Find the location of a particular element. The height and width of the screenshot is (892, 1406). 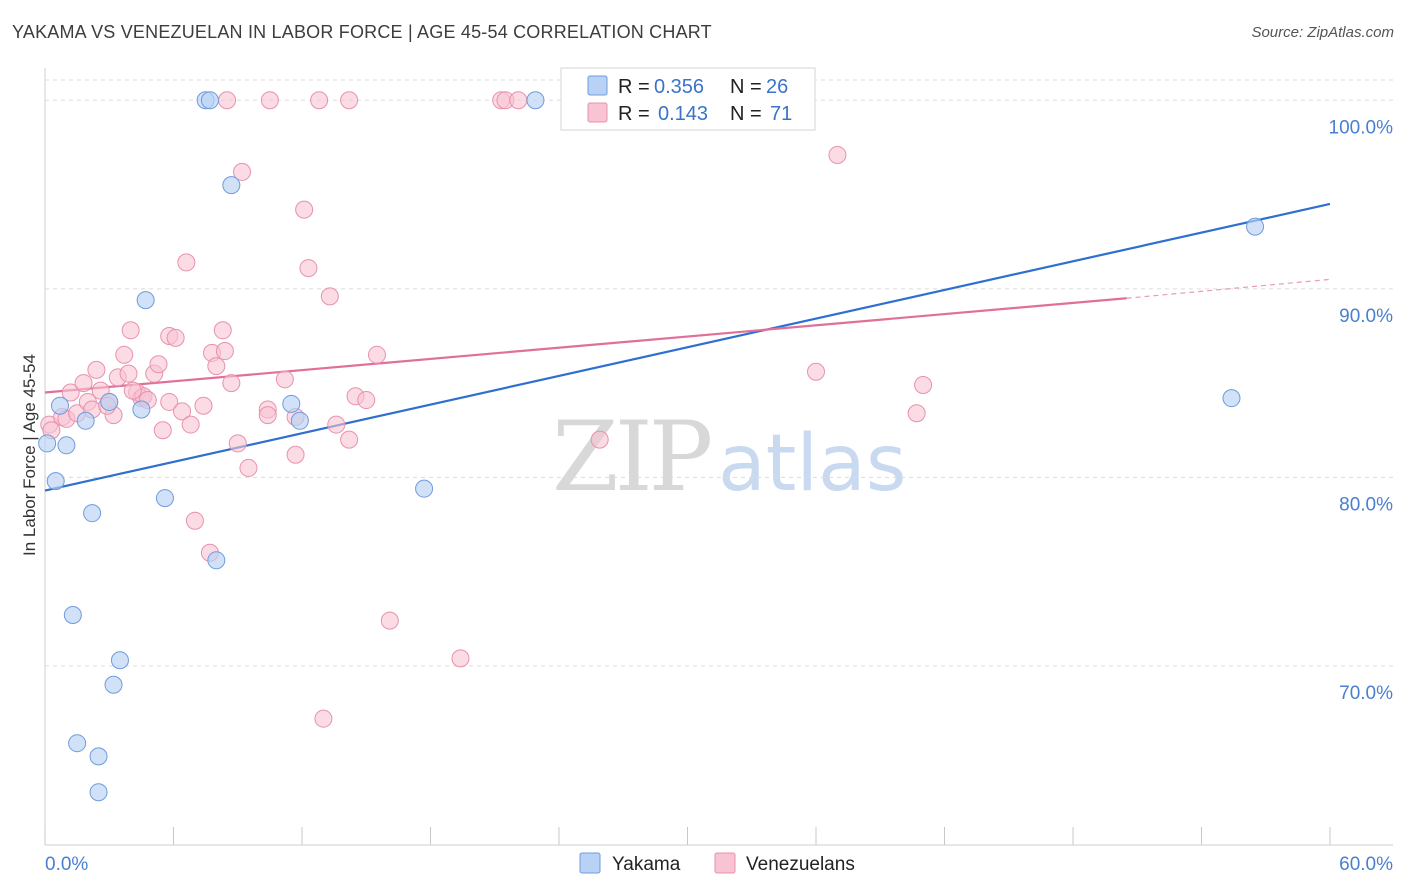

watermark-atlas: atlas is located at coordinates (812, 464).